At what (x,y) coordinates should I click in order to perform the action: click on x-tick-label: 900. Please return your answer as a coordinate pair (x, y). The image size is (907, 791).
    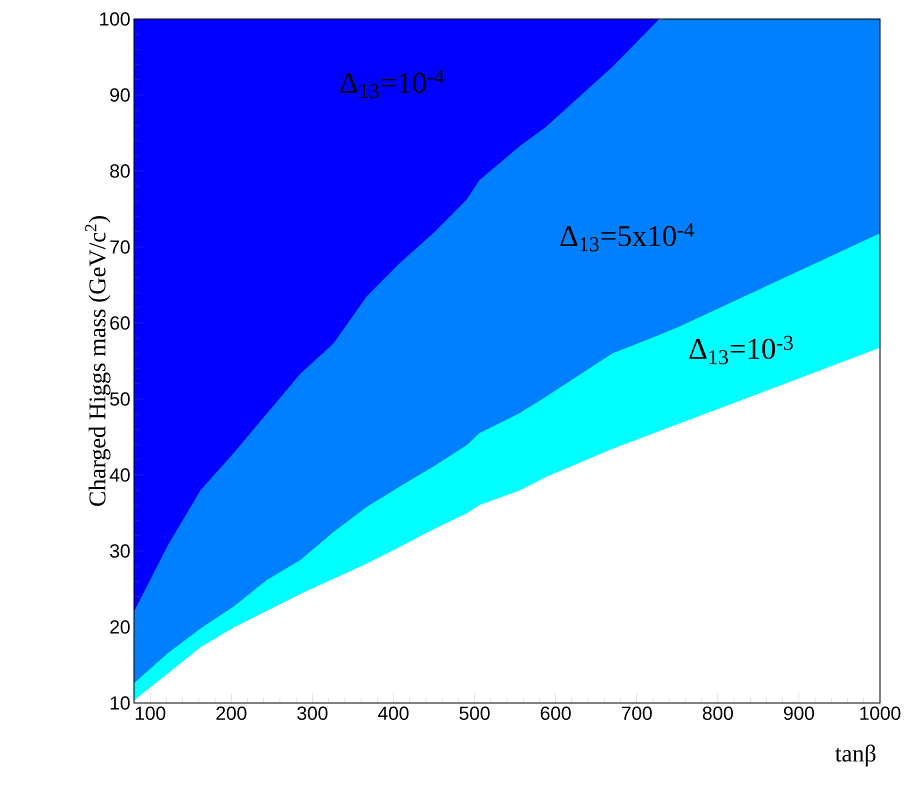
    Looking at the image, I should click on (799, 713).